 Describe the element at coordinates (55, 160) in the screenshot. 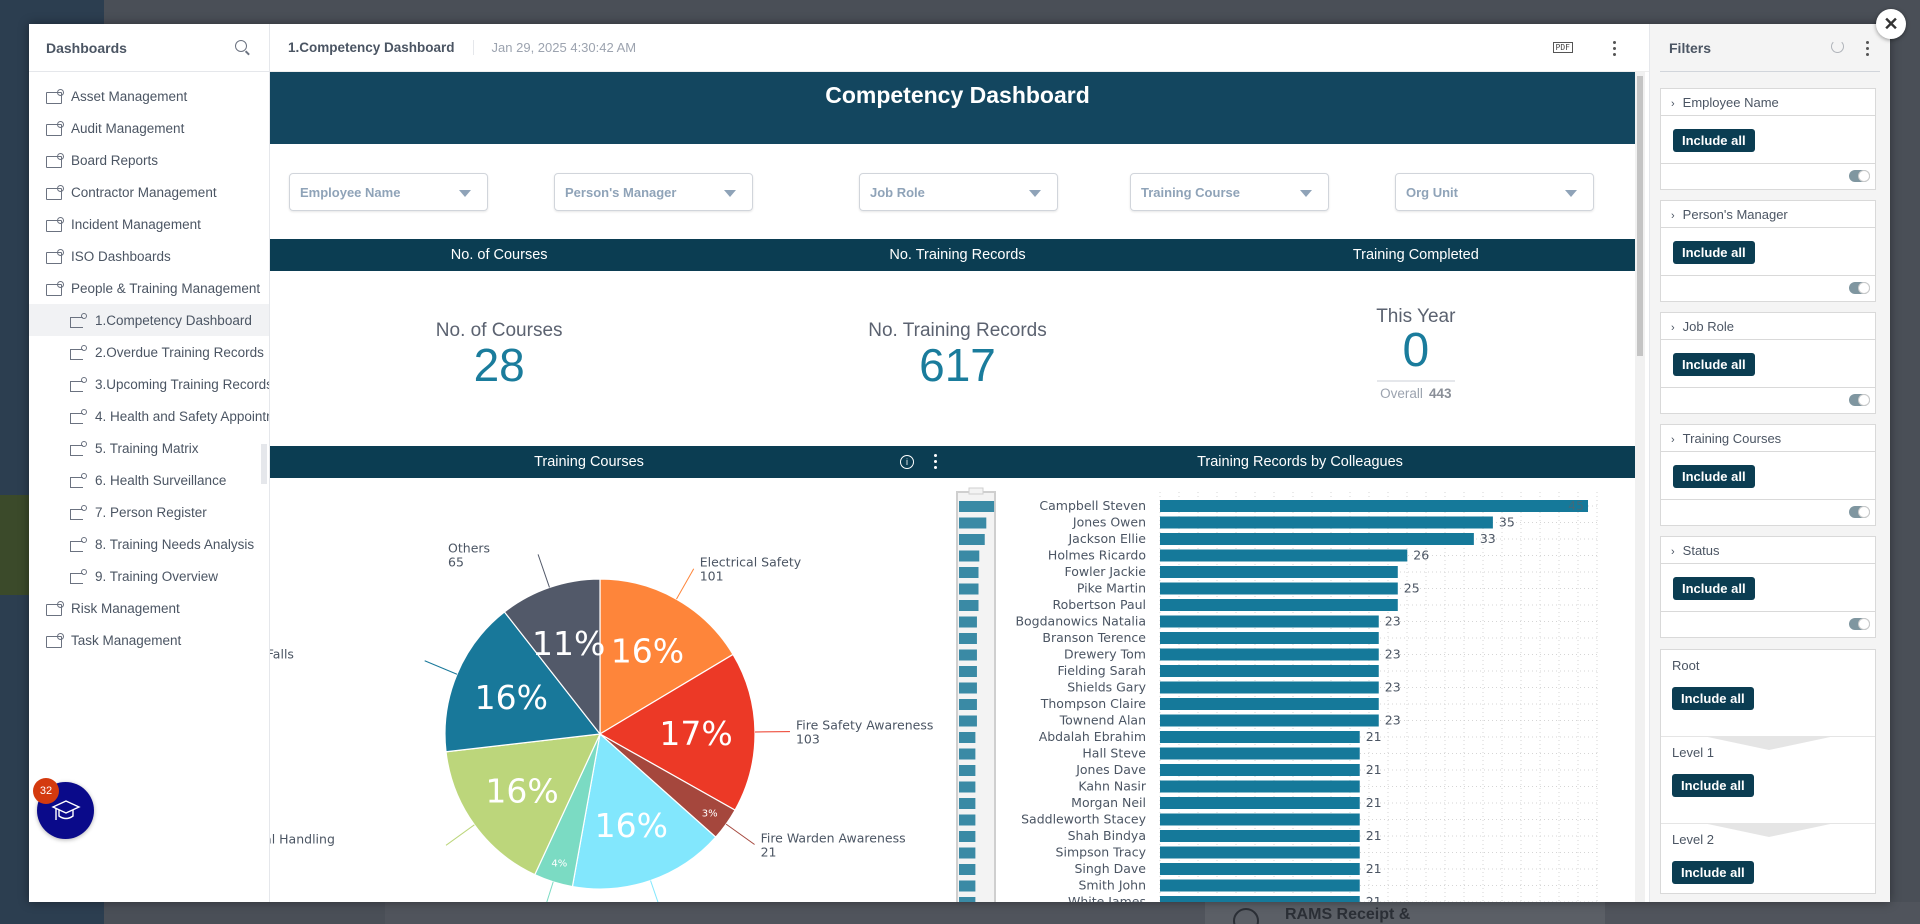

I see `folder-icon` at that location.